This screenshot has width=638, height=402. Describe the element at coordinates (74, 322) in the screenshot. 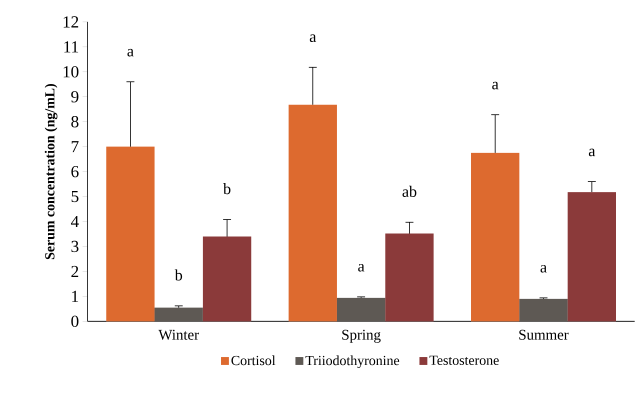

I see `y-tick-label: 0` at that location.